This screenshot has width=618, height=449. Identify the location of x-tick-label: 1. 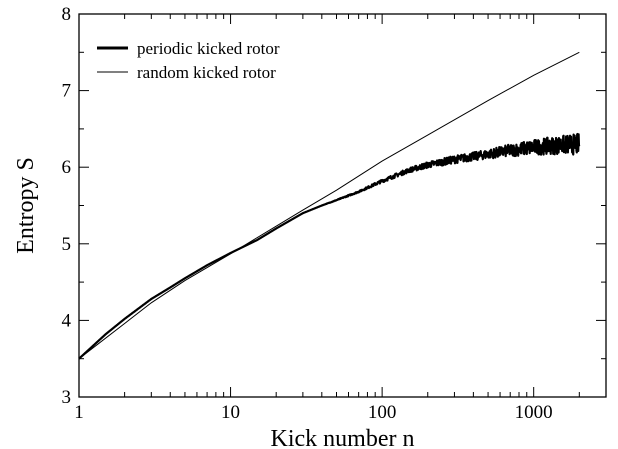
(79, 412).